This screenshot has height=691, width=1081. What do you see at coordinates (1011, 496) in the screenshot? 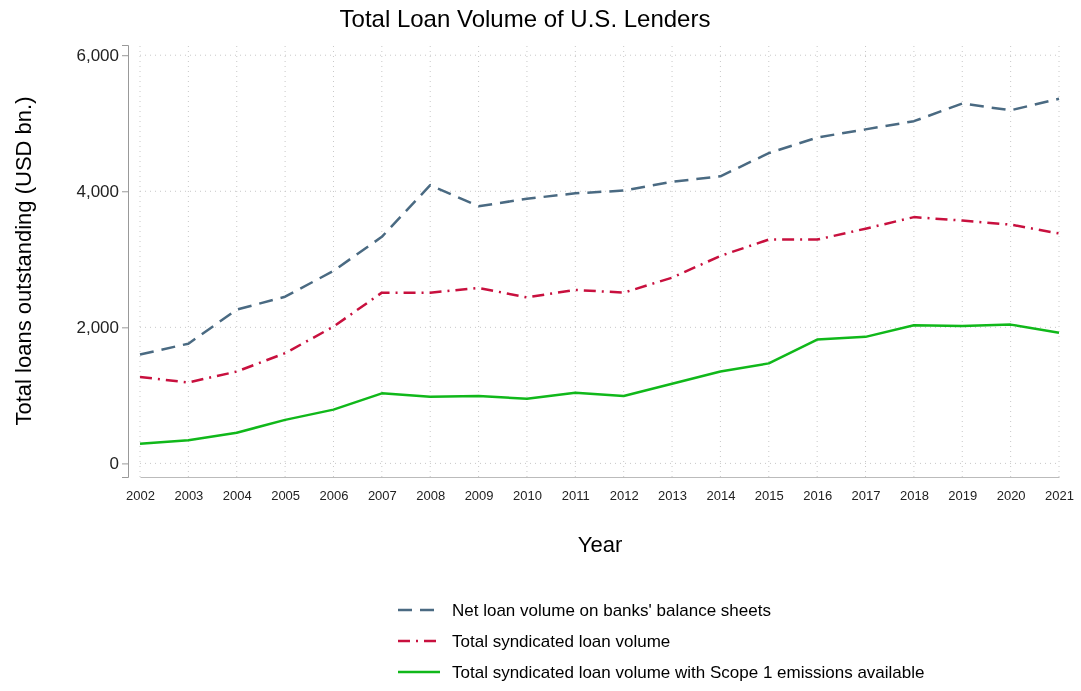
I see `x-tick-label: 2020` at bounding box center [1011, 496].